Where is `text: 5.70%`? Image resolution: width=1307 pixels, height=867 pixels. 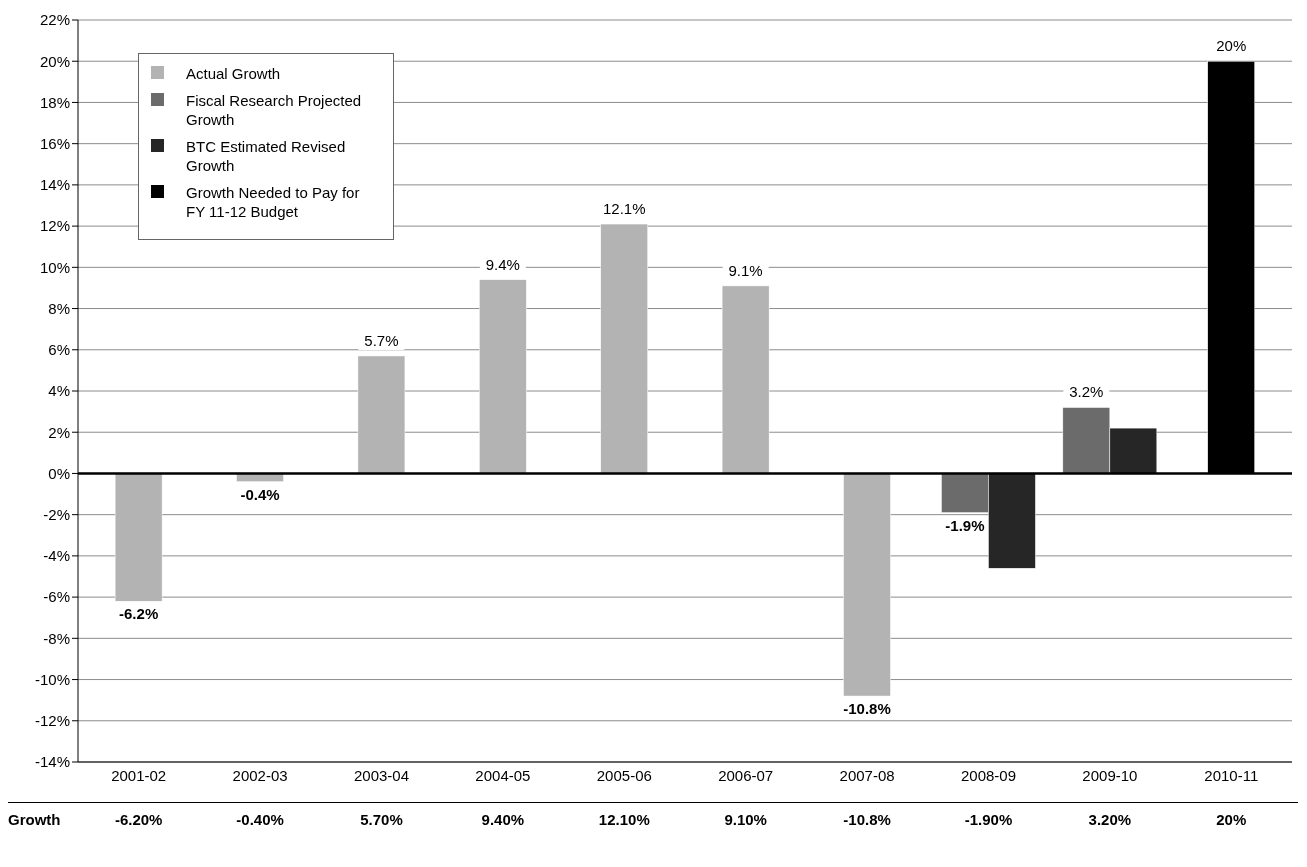
text: 5.70% is located at coordinates (381, 819).